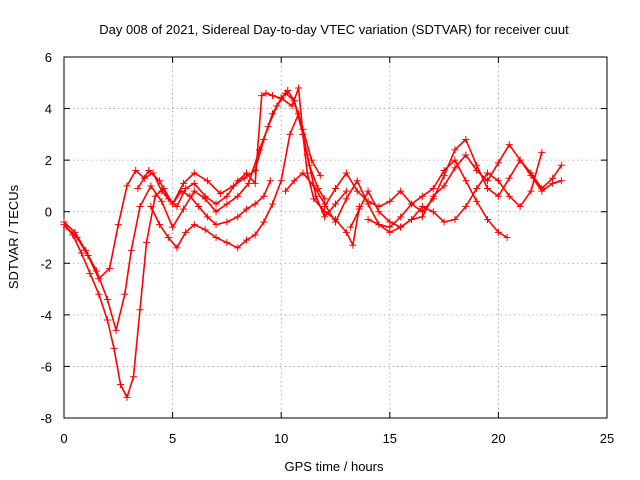 The image size is (640, 480). Describe the element at coordinates (498, 438) in the screenshot. I see `x-tick-label: 20` at that location.